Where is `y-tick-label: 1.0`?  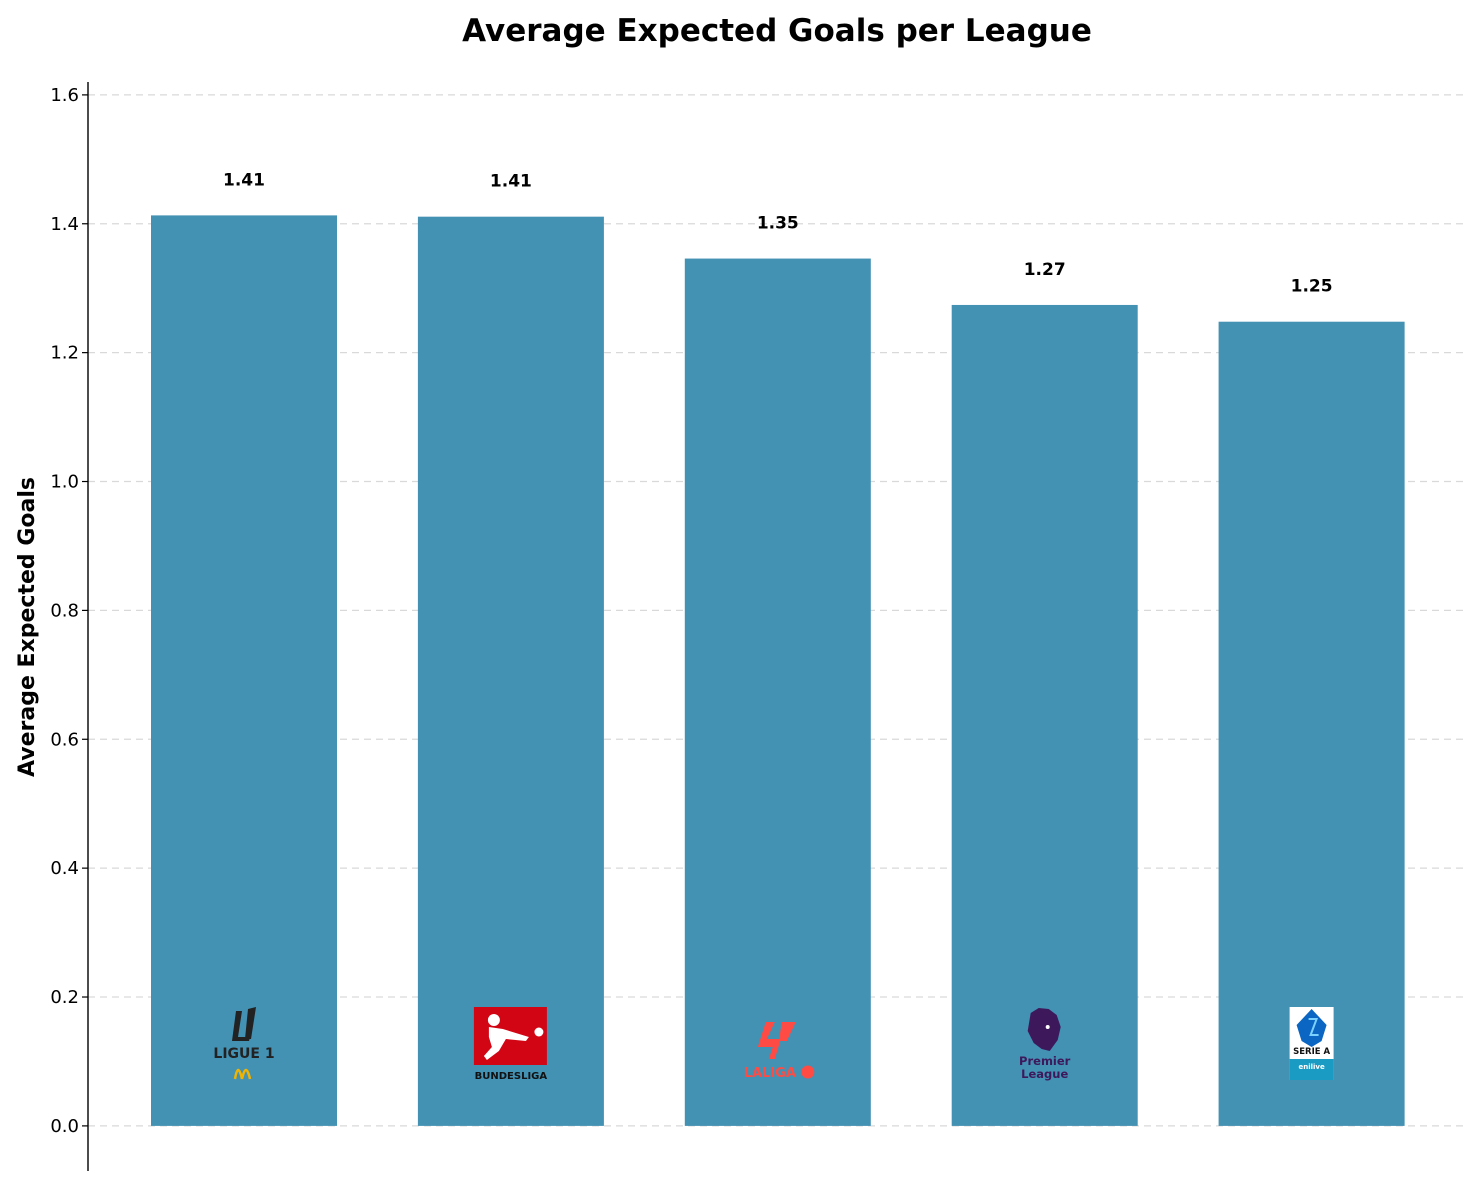 y-tick-label: 1.0 is located at coordinates (64, 482).